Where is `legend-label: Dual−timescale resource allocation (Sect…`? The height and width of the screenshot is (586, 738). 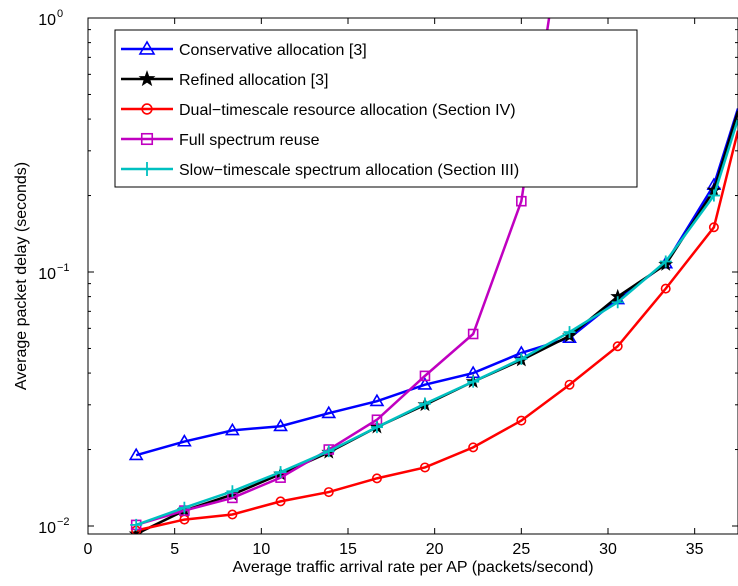 legend-label: Dual−timescale resource allocation (Sect… is located at coordinates (347, 110).